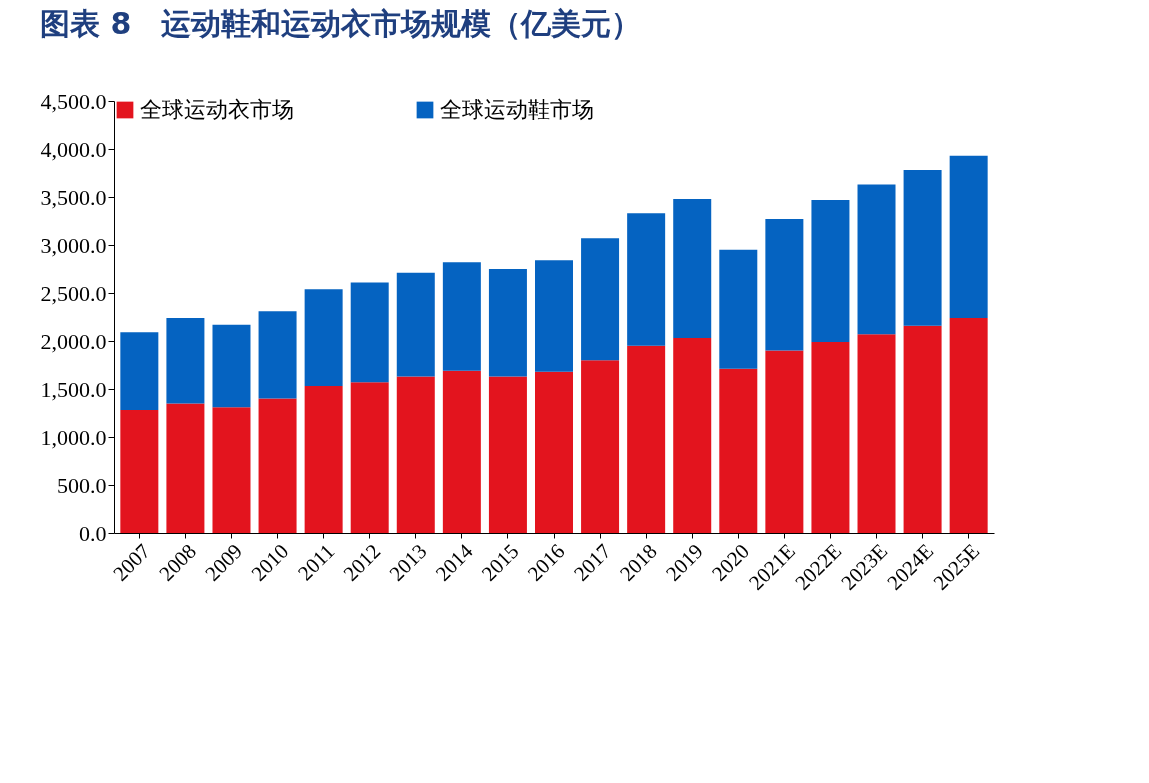  I want to click on y-tick-label: 3,000.0, so click(73, 245).